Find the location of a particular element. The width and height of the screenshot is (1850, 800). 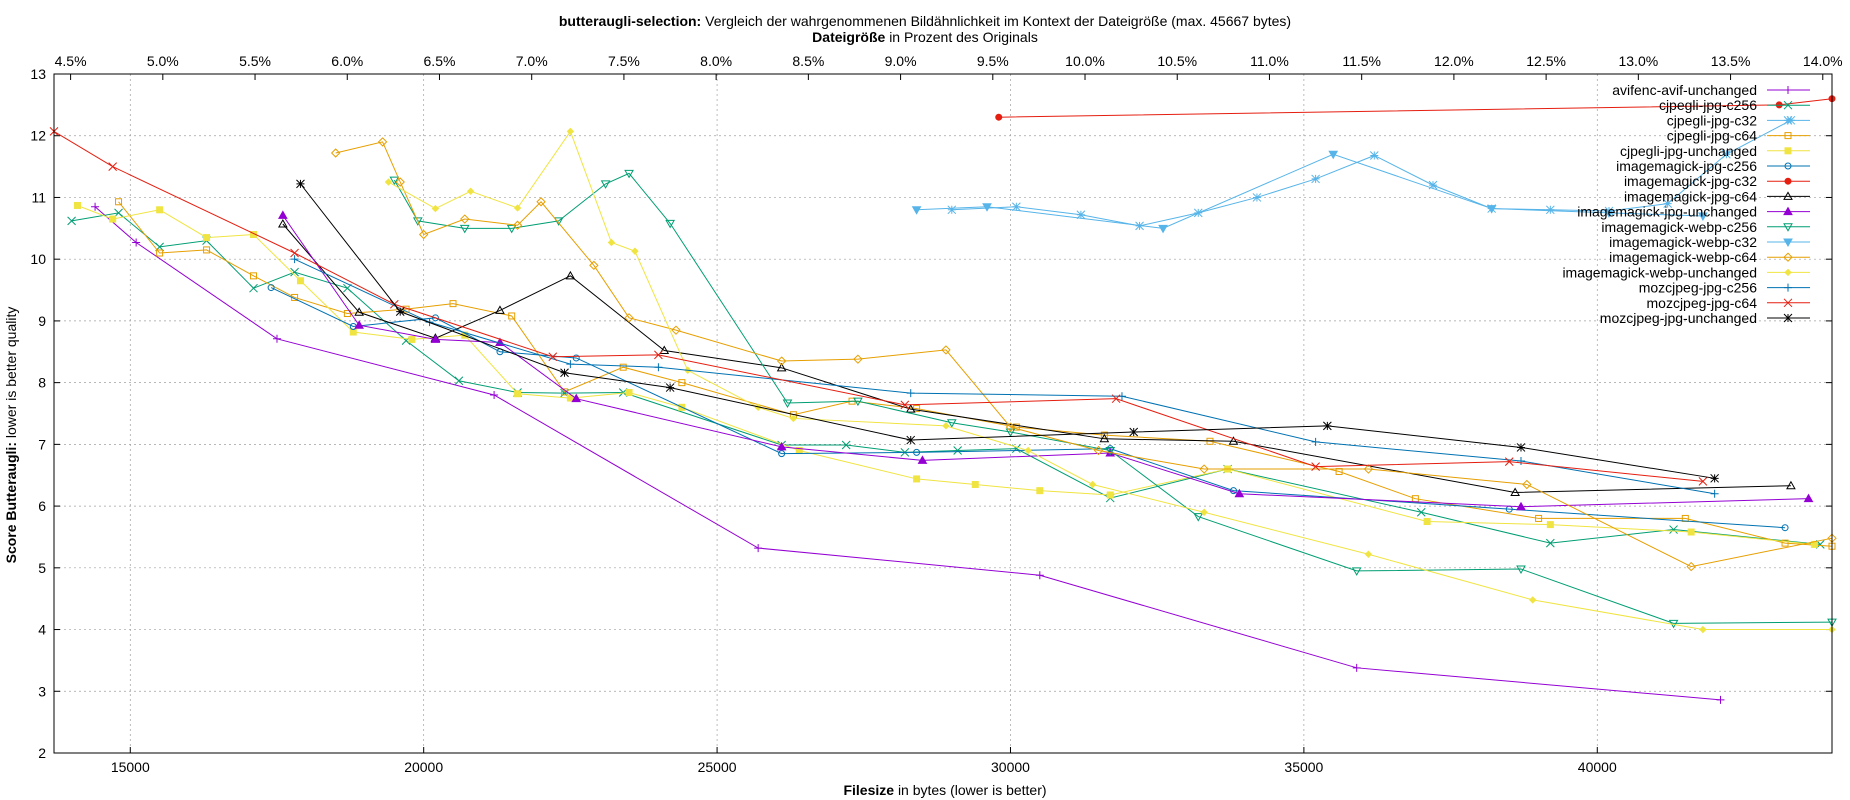

x2-tick-label: 7.5% is located at coordinates (624, 61).